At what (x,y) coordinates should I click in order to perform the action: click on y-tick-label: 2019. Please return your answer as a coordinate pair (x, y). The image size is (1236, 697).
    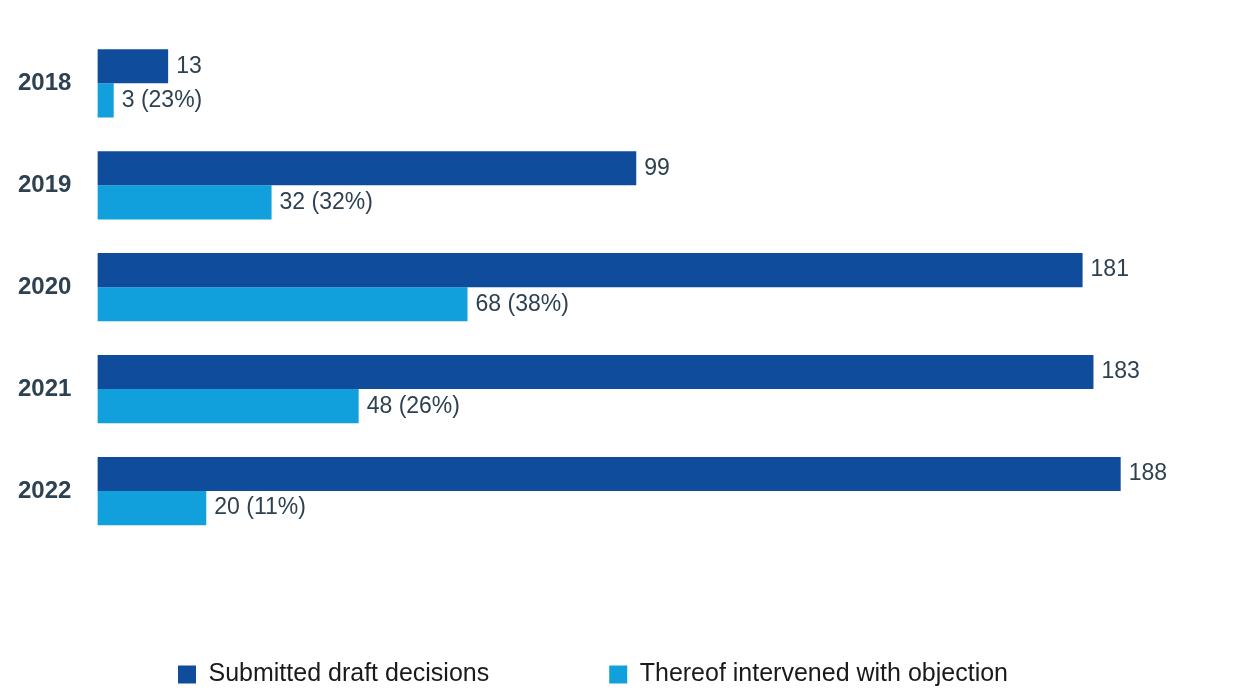
    Looking at the image, I should click on (45, 183).